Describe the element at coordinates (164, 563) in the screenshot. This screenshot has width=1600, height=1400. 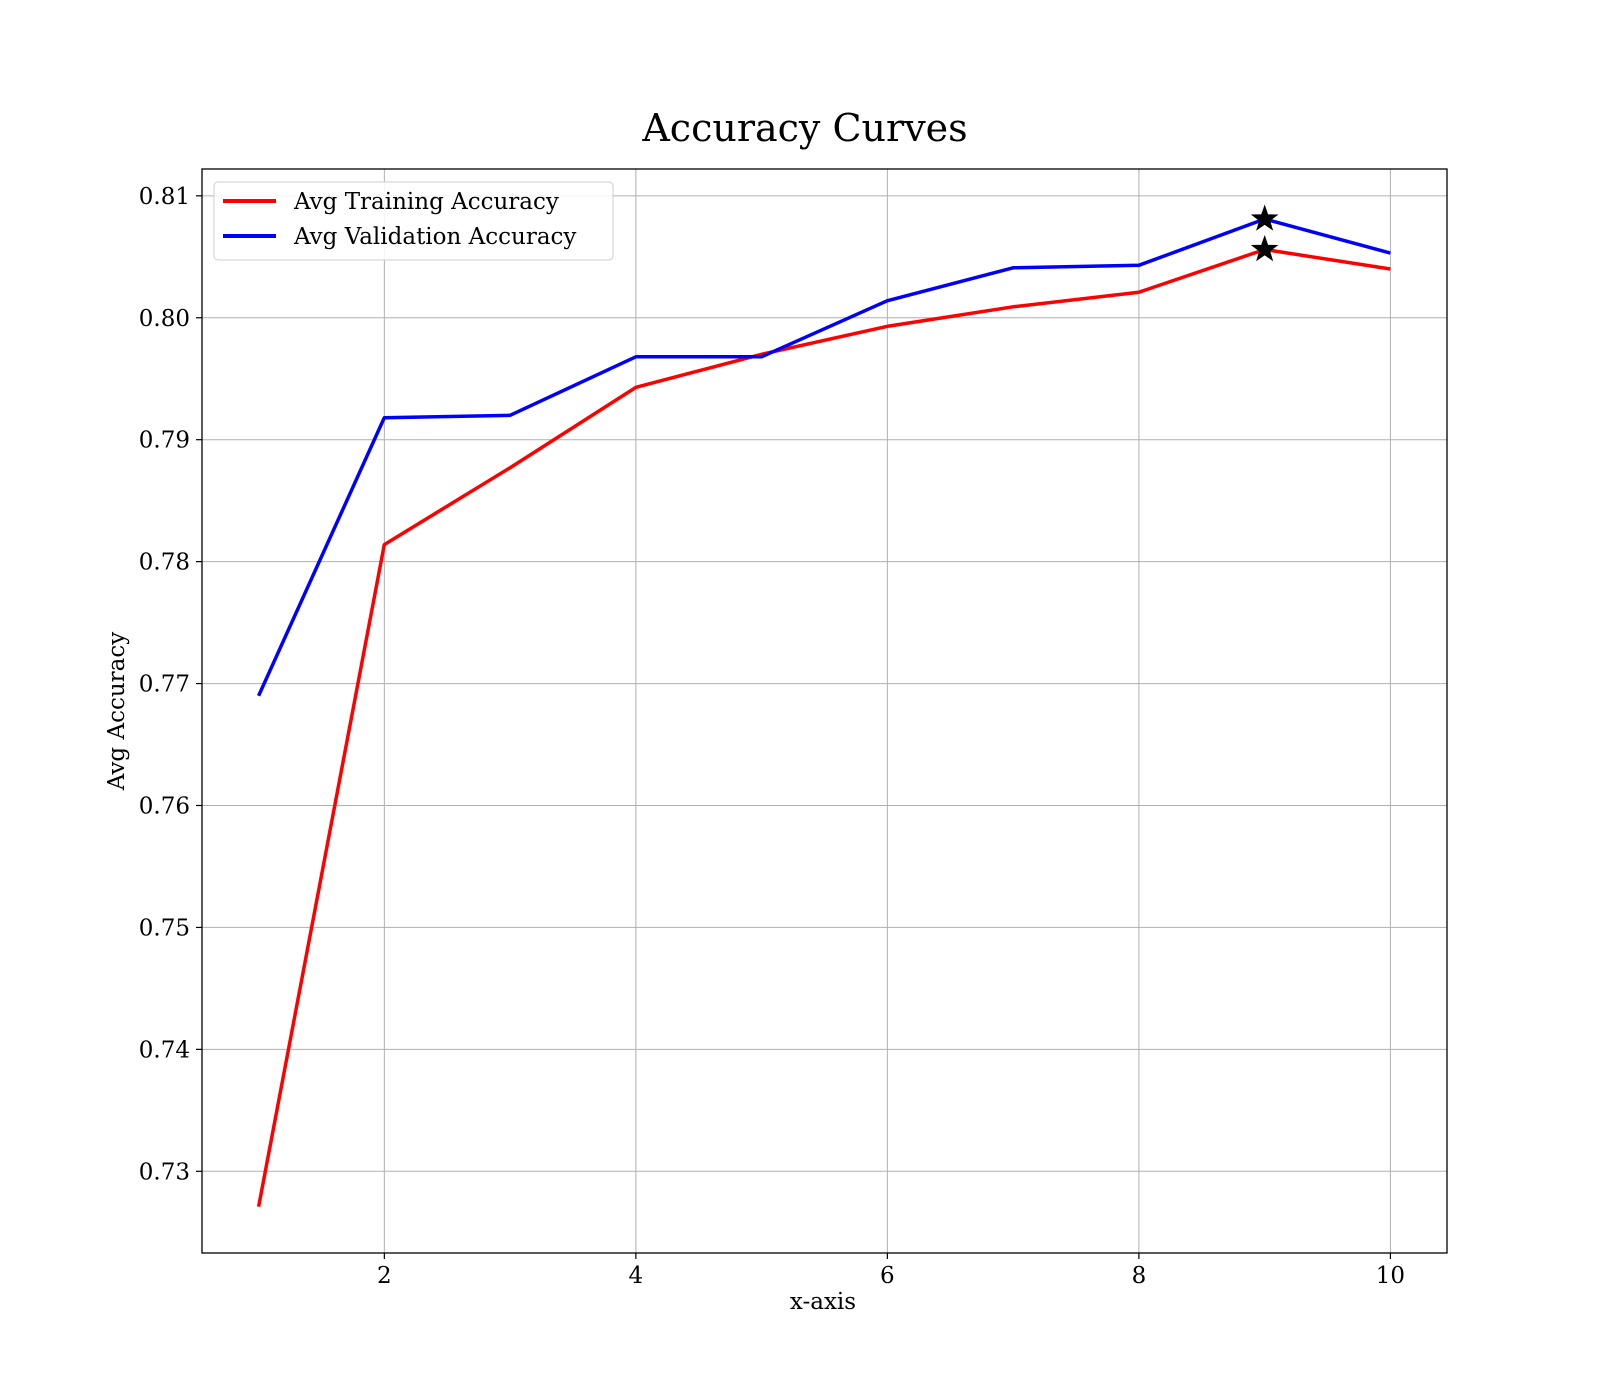
I see `y-tick-label: 0.78` at that location.